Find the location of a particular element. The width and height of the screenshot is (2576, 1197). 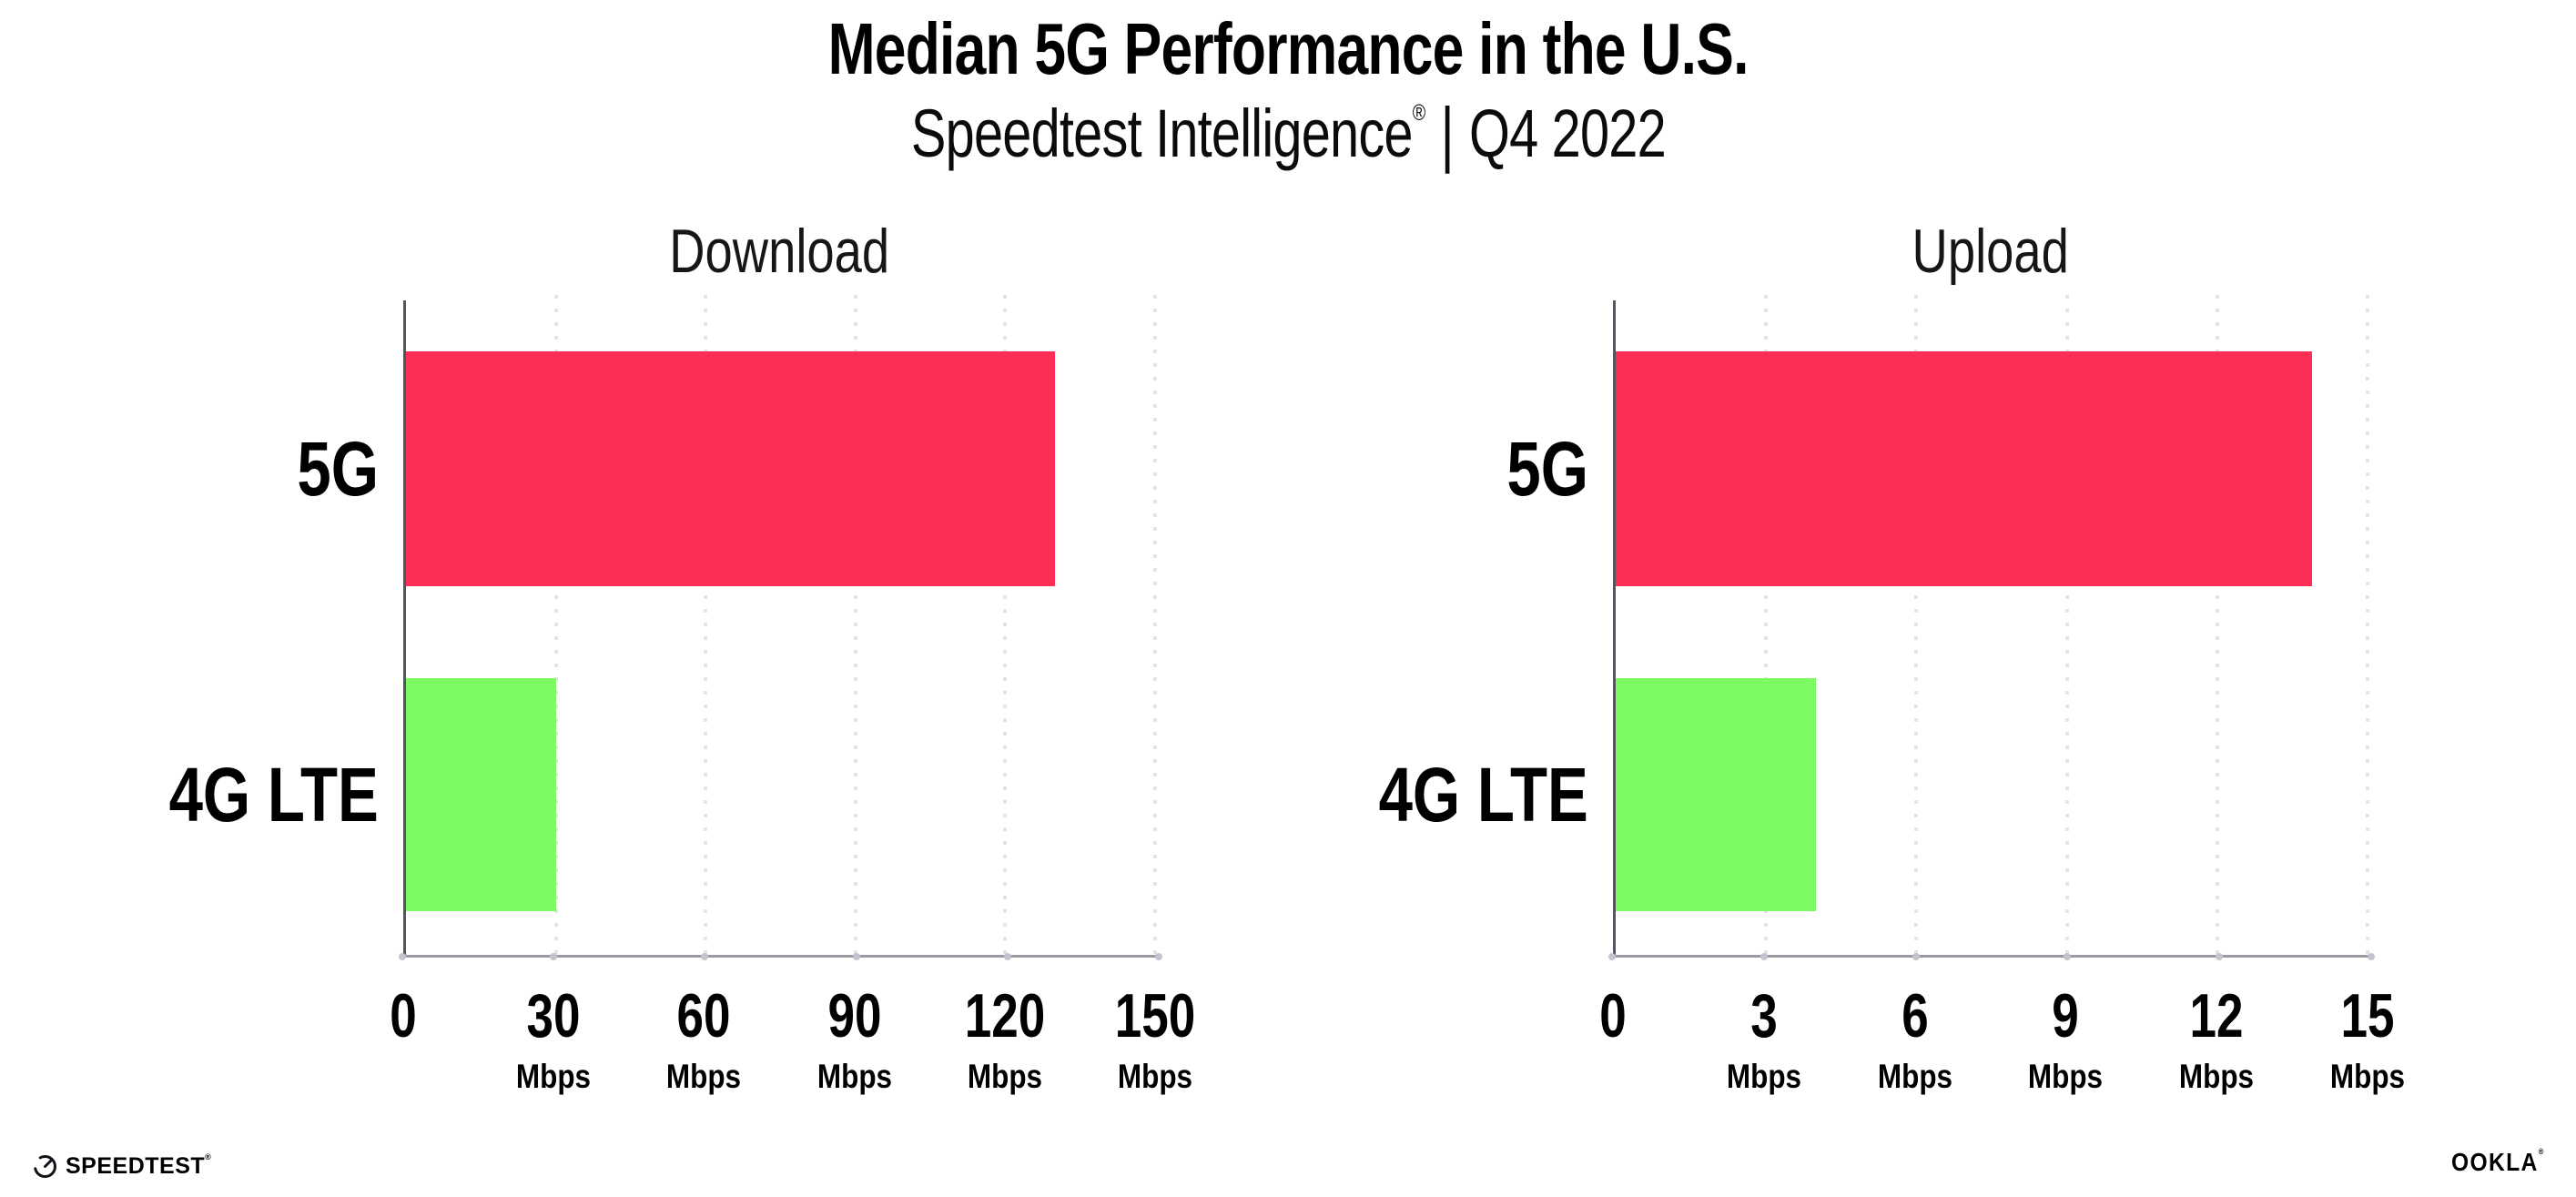

speedtest-logo: SPEEDTEST® is located at coordinates (122, 1166).